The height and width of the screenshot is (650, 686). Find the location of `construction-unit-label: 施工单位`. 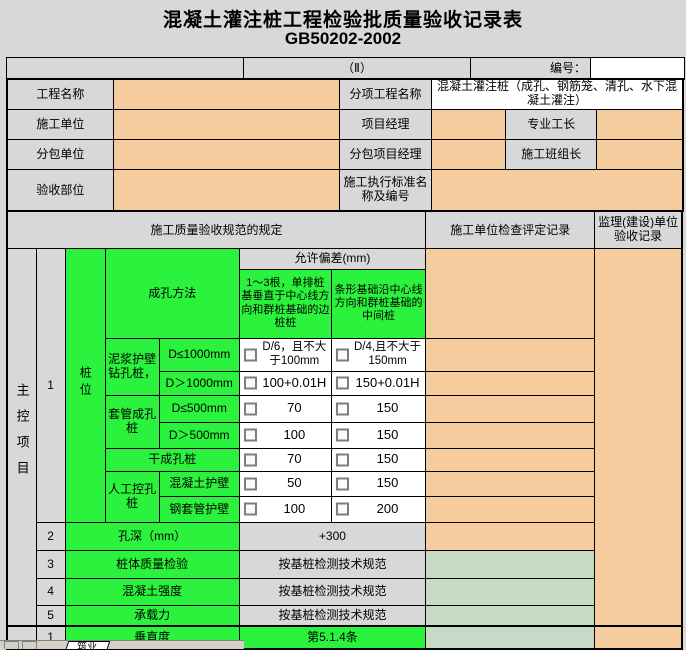

construction-unit-label: 施工单位 is located at coordinates (60, 124).